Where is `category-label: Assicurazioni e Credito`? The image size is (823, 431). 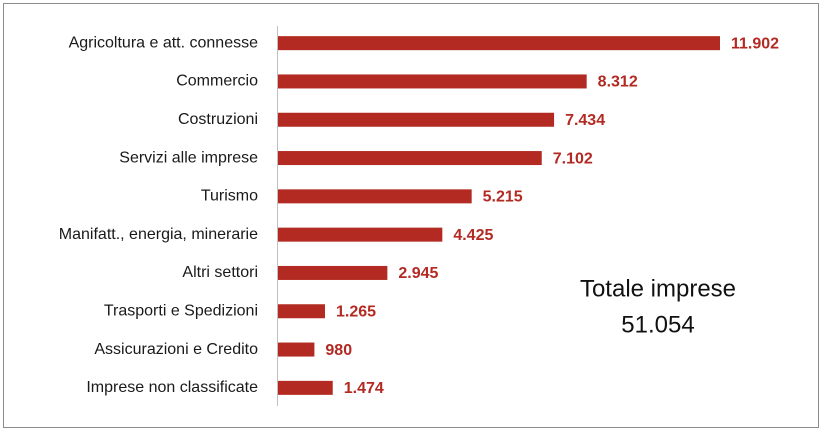
category-label: Assicurazioni e Credito is located at coordinates (176, 349).